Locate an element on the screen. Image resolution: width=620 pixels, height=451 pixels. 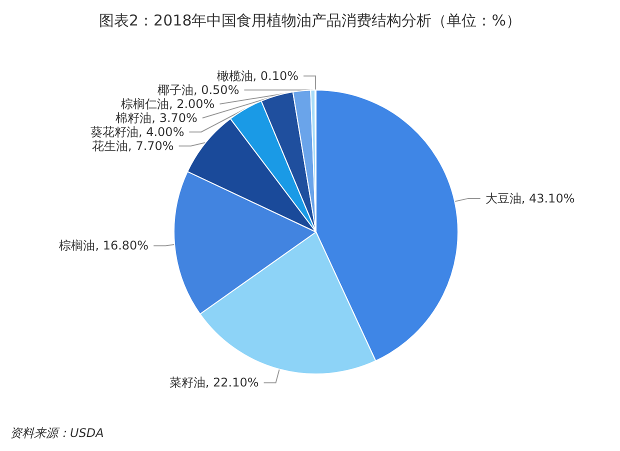
slice-label: 大豆油, 43.10% is located at coordinates (530, 198).